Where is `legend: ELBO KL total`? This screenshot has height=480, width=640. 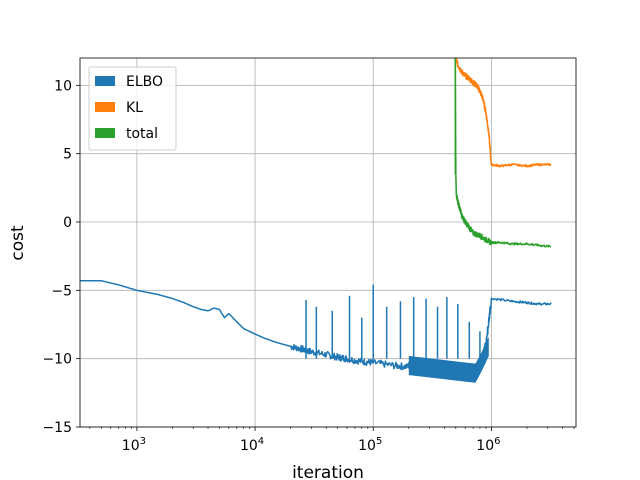 legend: ELBO KL total is located at coordinates (132, 108).